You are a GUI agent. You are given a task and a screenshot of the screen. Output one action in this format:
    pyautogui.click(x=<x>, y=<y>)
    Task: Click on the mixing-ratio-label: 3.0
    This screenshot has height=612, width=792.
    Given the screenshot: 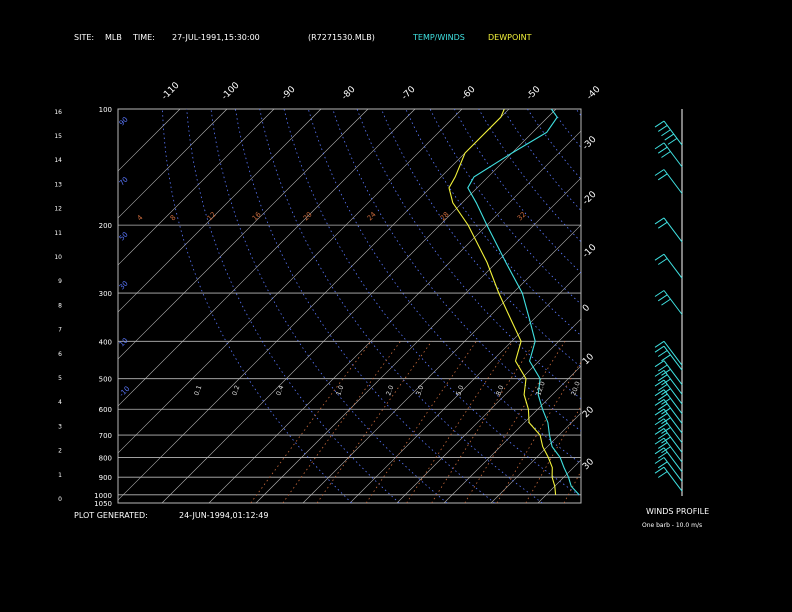 What is the action you would take?
    pyautogui.click(x=419, y=390)
    